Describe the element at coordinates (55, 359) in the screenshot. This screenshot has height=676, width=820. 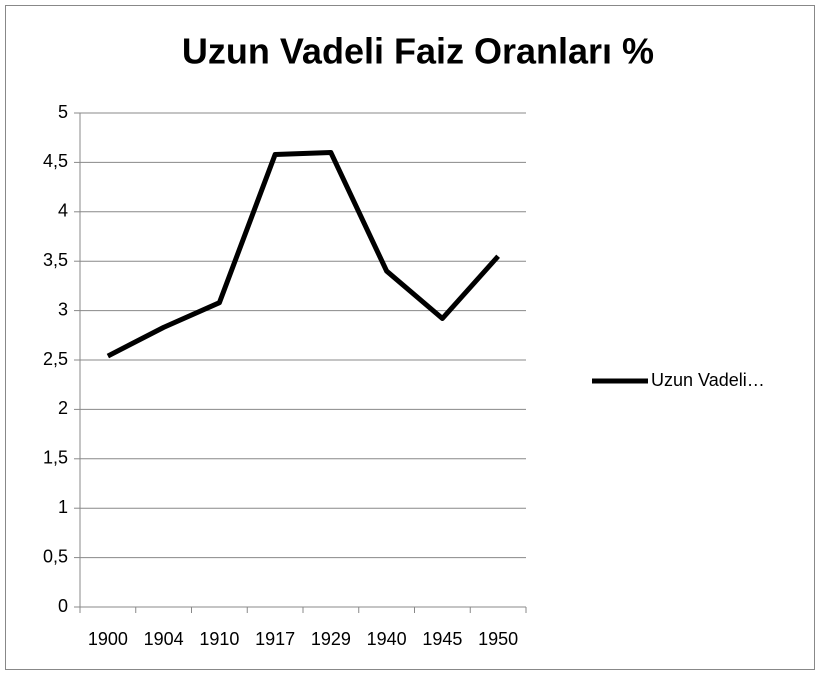
I see `y-tick-label: 2,5` at that location.